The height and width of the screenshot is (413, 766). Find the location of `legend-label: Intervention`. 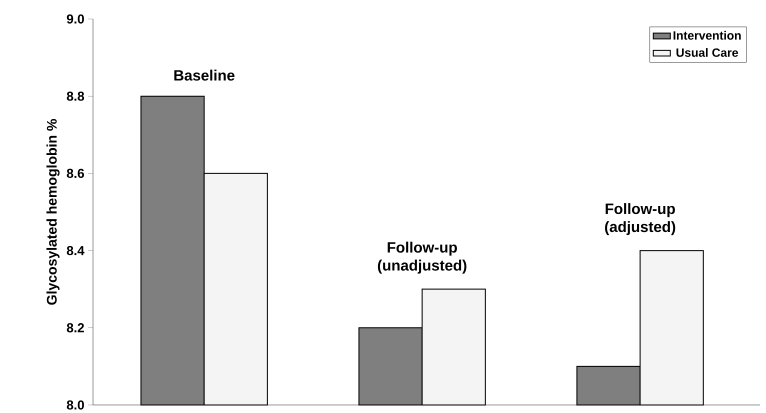

legend-label: Intervention is located at coordinates (707, 35).